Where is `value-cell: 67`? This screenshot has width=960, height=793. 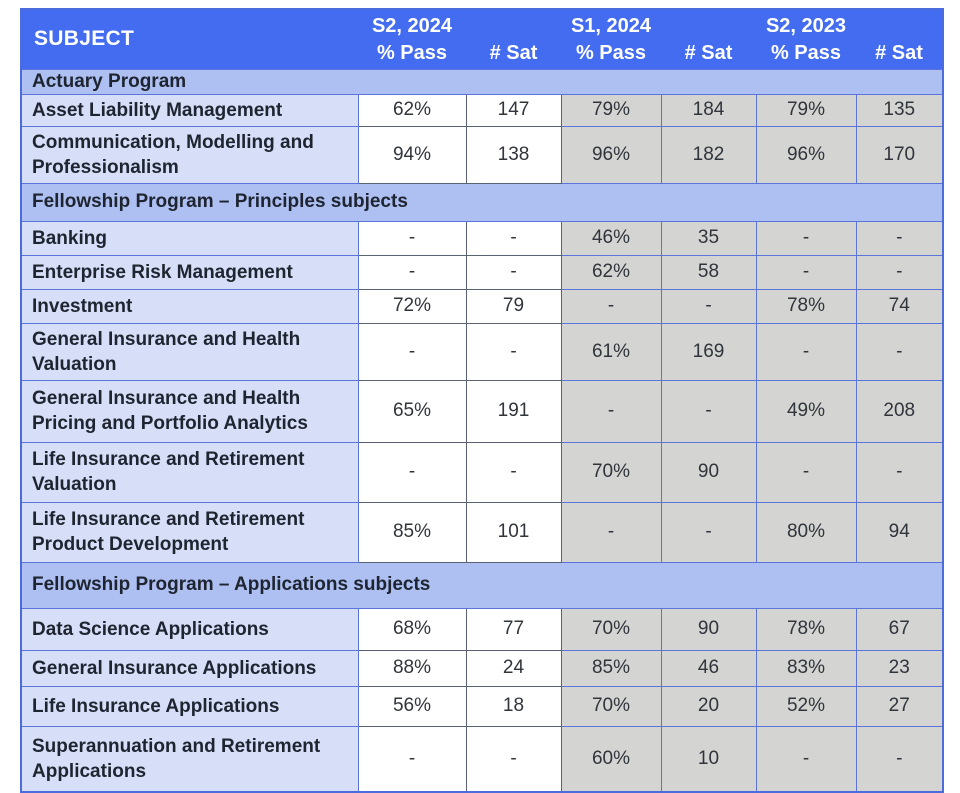 value-cell: 67 is located at coordinates (899, 629).